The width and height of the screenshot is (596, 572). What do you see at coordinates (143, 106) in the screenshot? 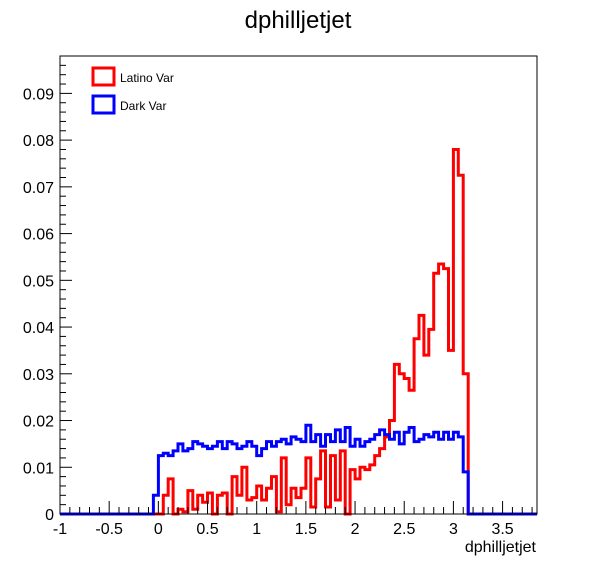
I see `legend-label-dark-var: Dark Var` at bounding box center [143, 106].